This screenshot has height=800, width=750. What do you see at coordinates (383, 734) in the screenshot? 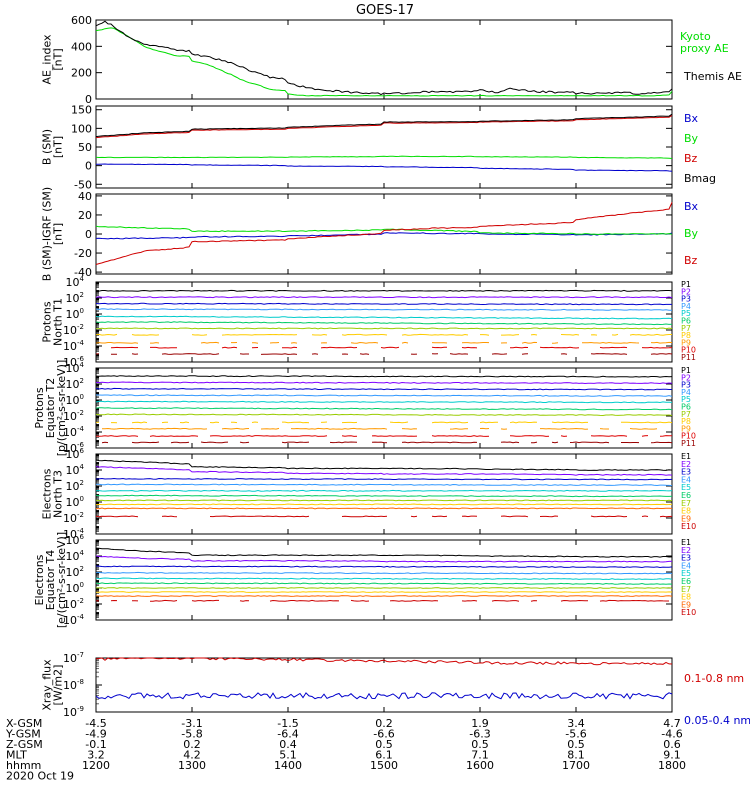
I see `xaxis-value: -6.6` at bounding box center [383, 734].